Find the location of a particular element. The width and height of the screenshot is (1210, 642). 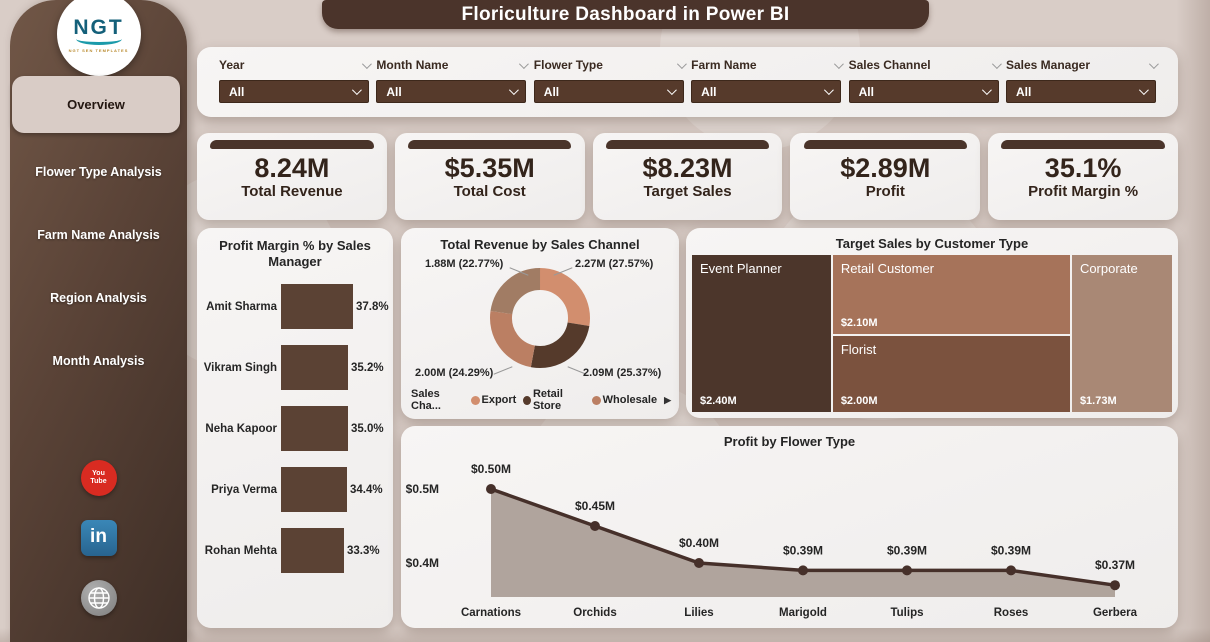

legend-item-wholesale: Wholesale is located at coordinates (624, 400).